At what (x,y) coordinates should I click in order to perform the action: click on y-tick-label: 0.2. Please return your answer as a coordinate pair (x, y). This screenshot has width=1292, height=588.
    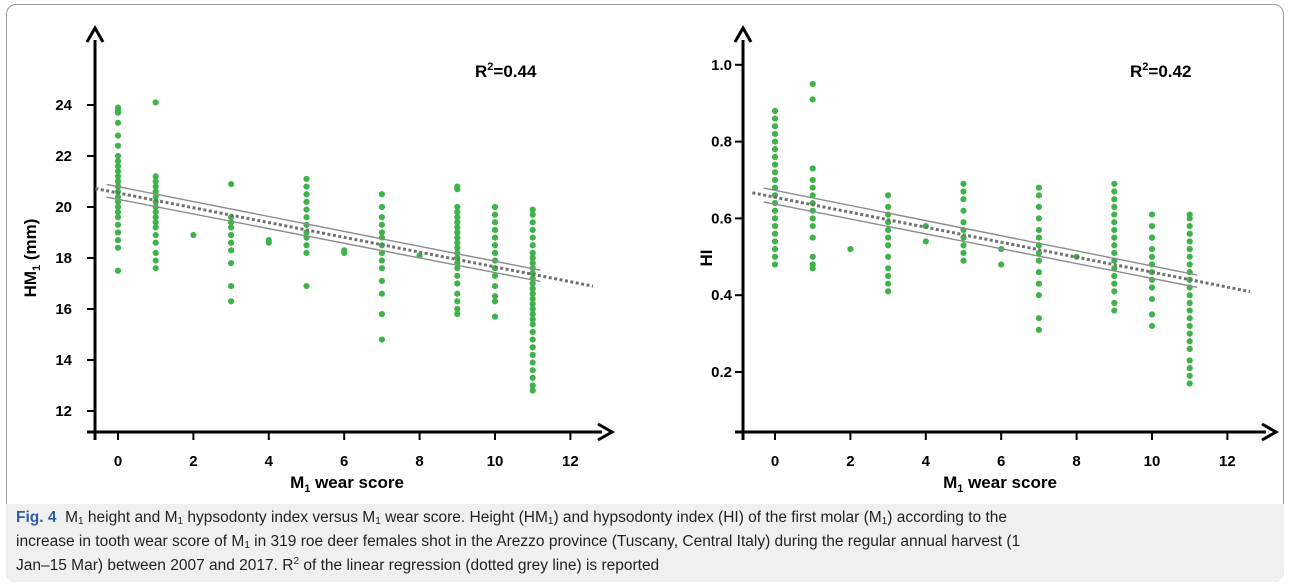
    Looking at the image, I should click on (721, 372).